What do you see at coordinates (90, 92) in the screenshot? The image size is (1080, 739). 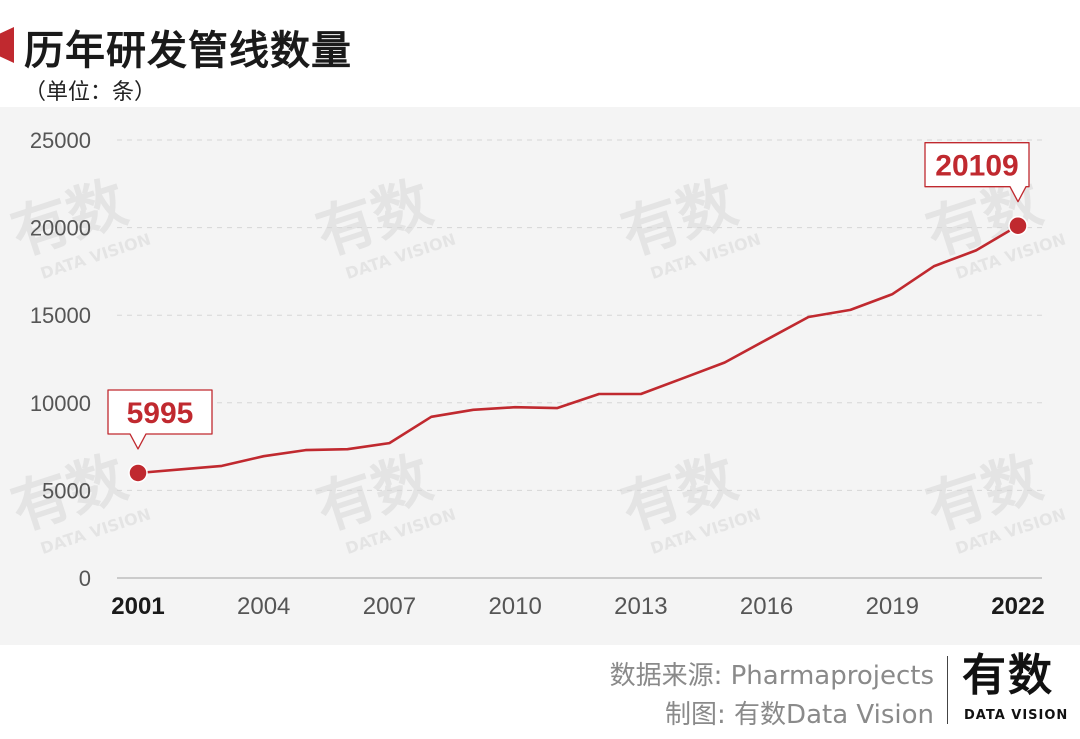 I see `chart-unit-subtitle: （单位：条）` at bounding box center [90, 92].